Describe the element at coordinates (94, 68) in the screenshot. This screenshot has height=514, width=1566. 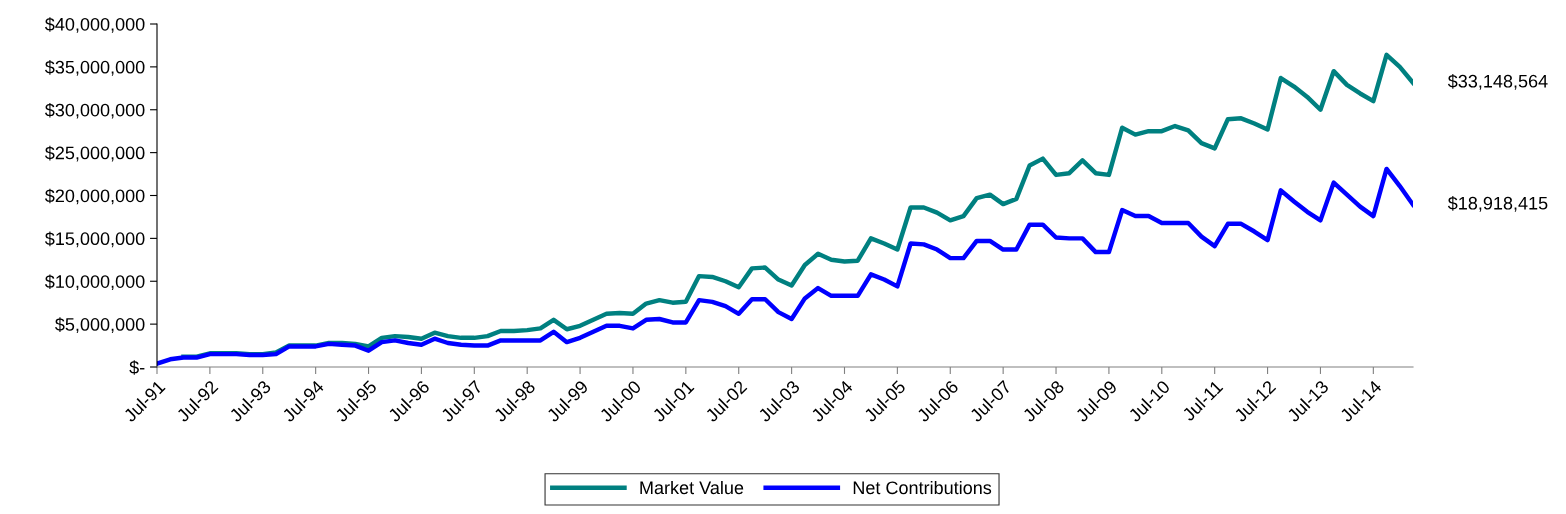
I see `y-tick-label: $35,000,000` at that location.